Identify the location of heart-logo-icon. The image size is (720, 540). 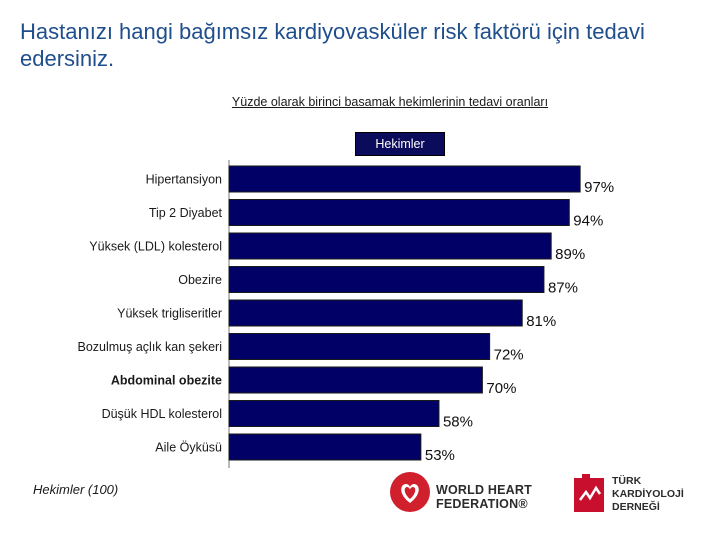
(410, 492).